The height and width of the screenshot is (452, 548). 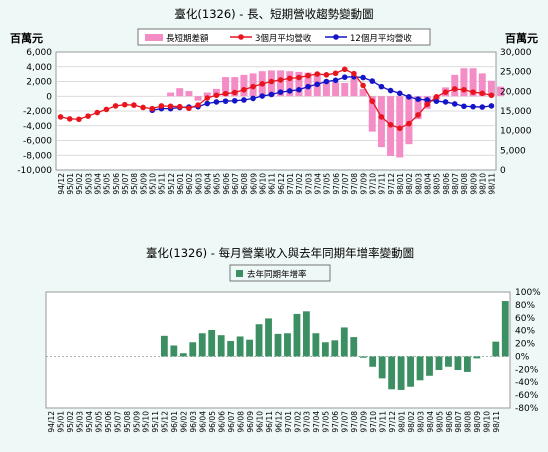 I want to click on x-tick-label: 95/01, so click(x=70, y=184).